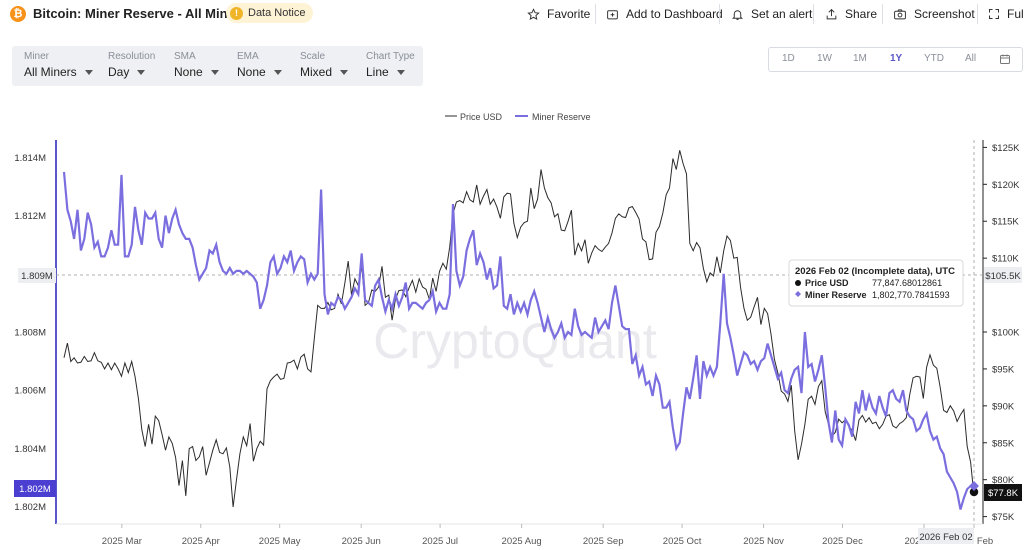  I want to click on screenshot-button: Screenshot, so click(934, 14).